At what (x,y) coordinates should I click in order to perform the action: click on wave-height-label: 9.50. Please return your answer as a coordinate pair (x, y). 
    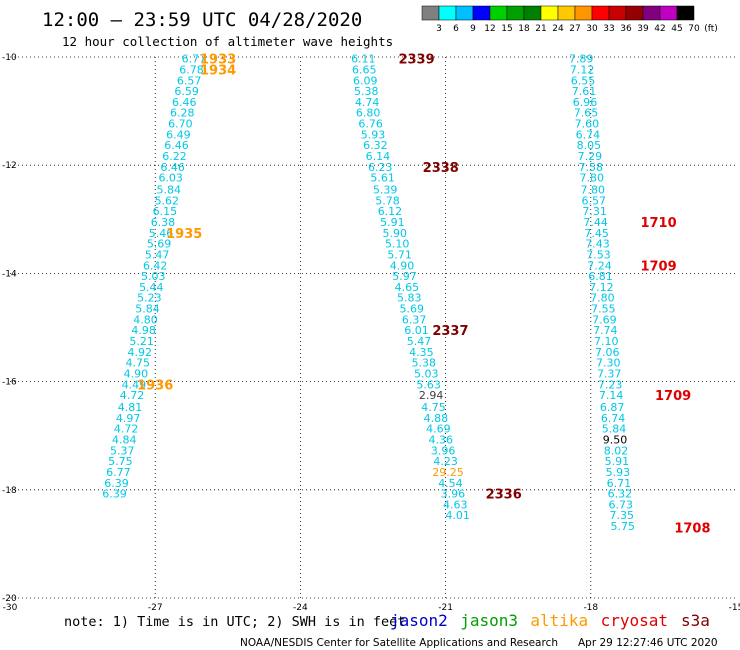
    Looking at the image, I should click on (615, 439).